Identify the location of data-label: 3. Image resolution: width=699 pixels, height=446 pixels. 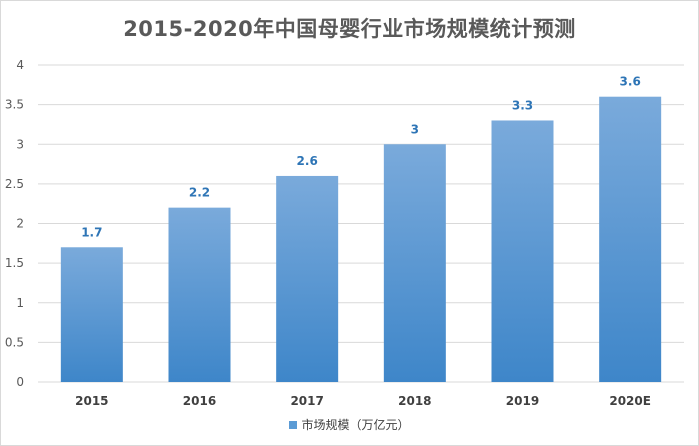
(415, 129).